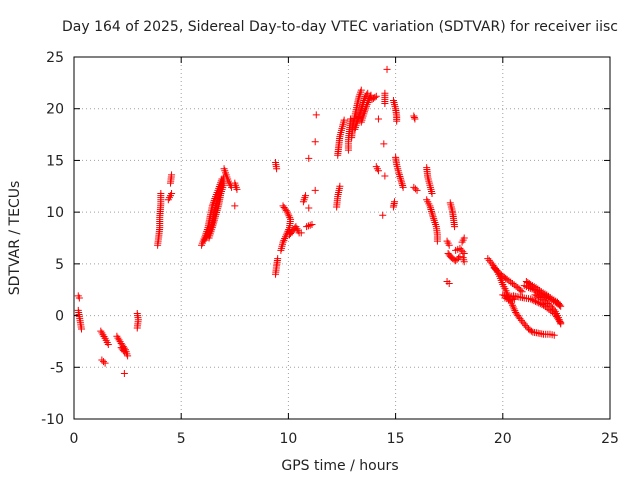 Image resolution: width=640 pixels, height=480 pixels. What do you see at coordinates (288, 439) in the screenshot?
I see `x-tick-label: 10` at bounding box center [288, 439].